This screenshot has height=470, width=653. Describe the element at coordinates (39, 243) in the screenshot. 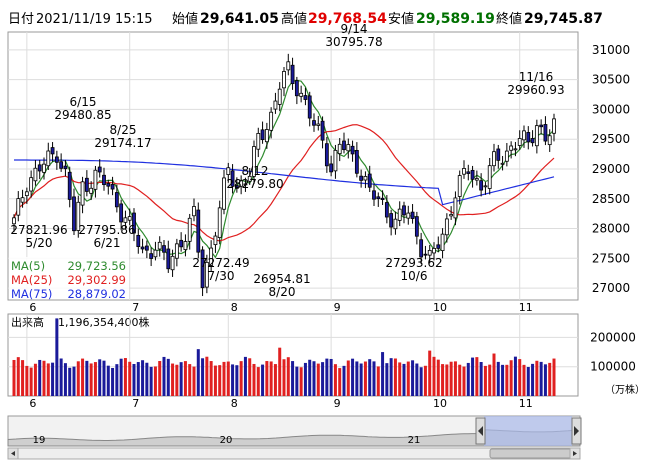

I see `annotation-date: 5/20` at that location.